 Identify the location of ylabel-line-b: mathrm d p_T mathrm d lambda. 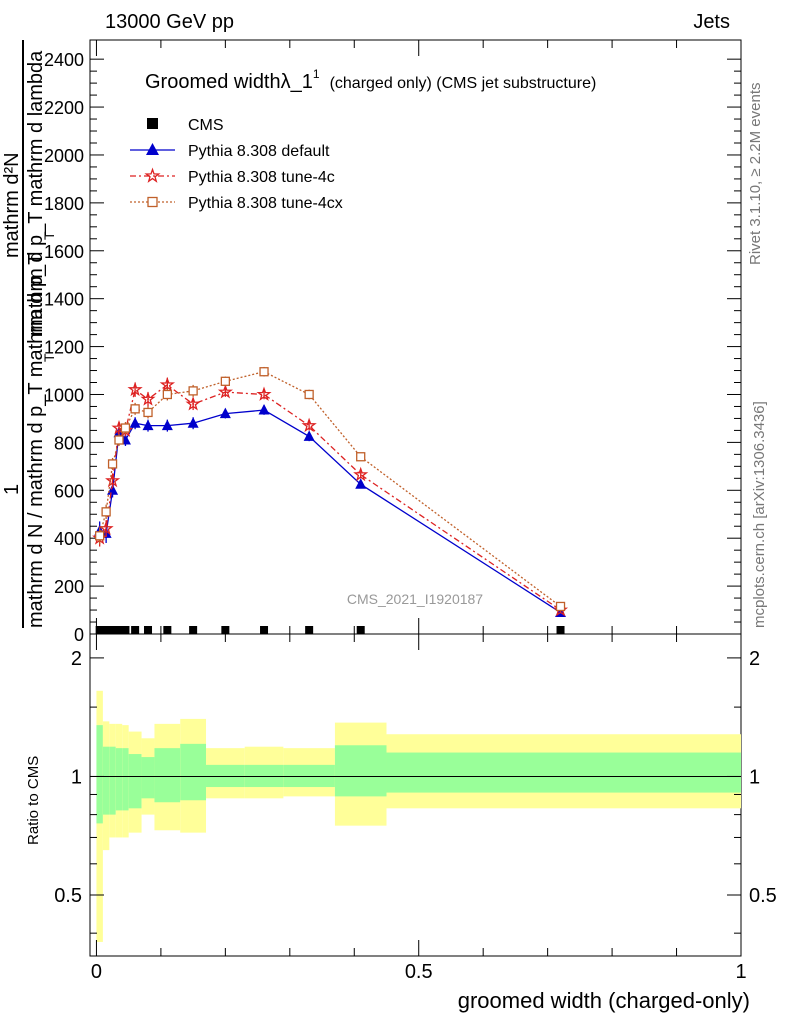
(36, 193).